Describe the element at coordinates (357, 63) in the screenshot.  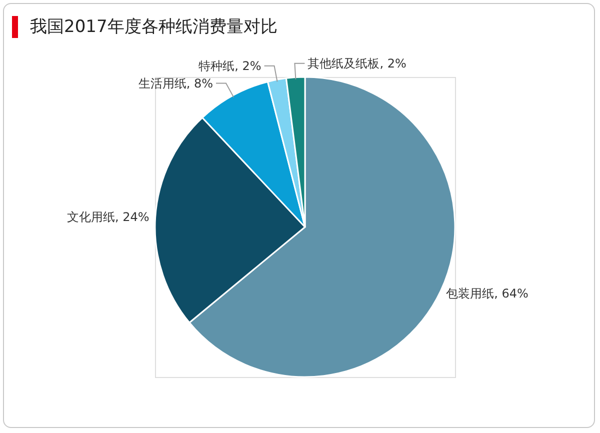
I see `slice-label: 其他纸及纸板, 2%` at that location.